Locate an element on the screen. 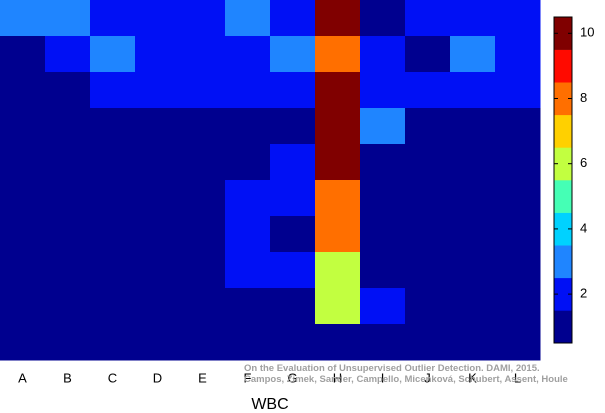  x-tick-label: G is located at coordinates (292, 377).